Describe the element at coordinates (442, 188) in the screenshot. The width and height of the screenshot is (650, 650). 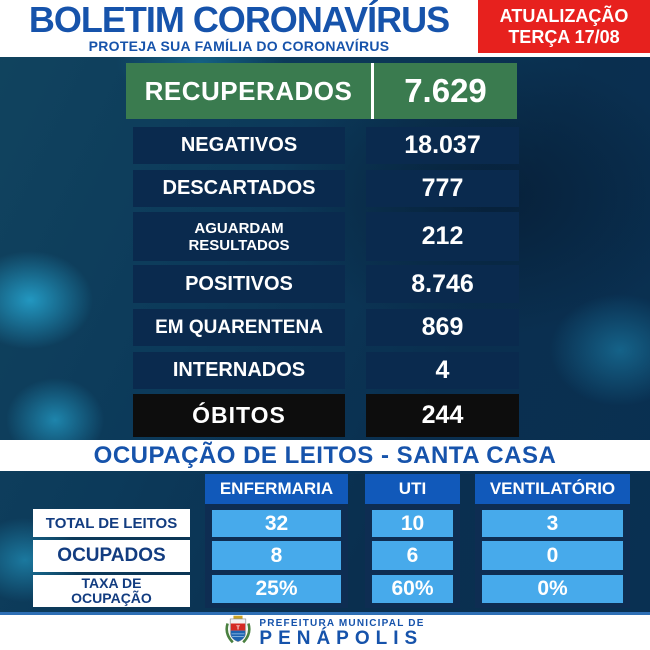
I see `descartados-value: 777` at that location.